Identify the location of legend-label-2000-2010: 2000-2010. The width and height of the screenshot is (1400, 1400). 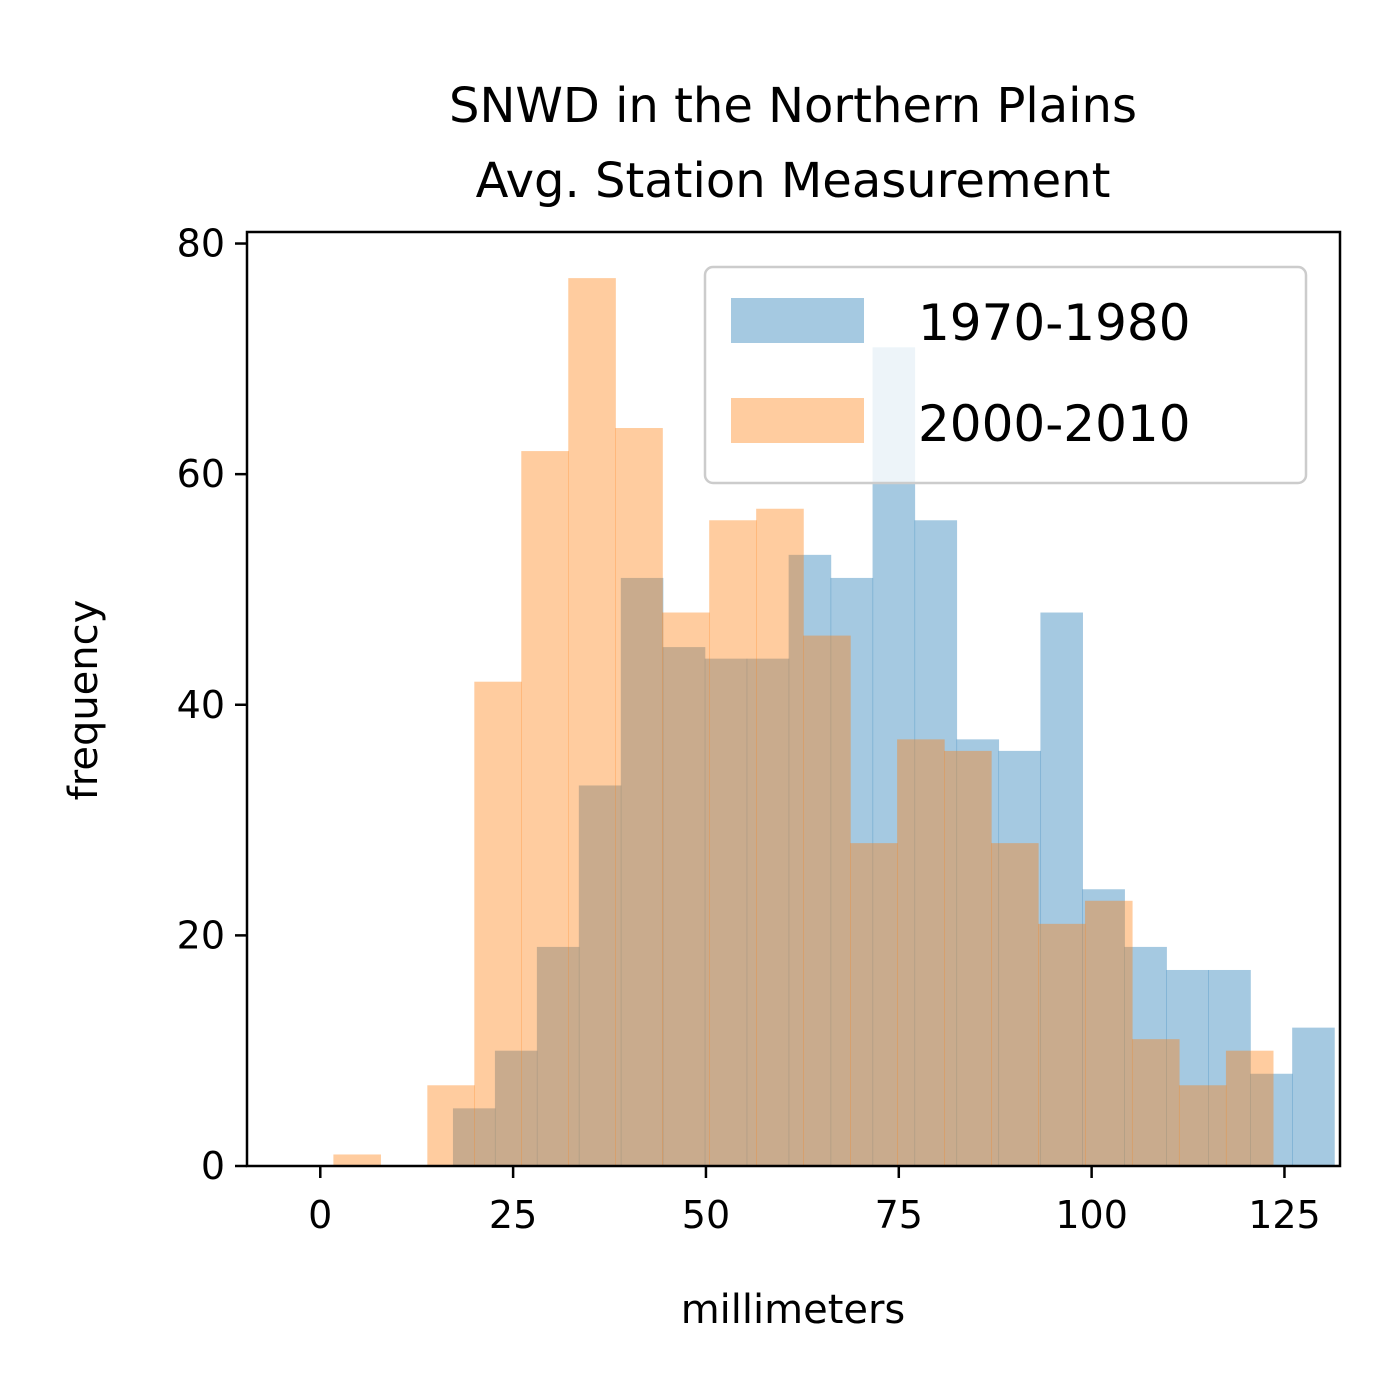
(1054, 424).